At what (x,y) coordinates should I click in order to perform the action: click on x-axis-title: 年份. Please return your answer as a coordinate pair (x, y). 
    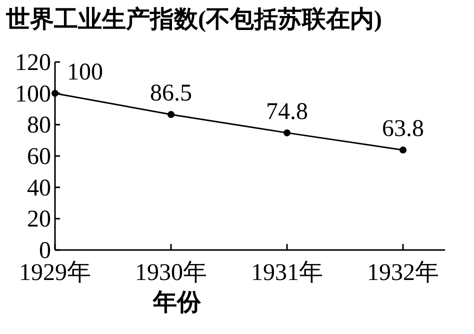
    Looking at the image, I should click on (177, 302).